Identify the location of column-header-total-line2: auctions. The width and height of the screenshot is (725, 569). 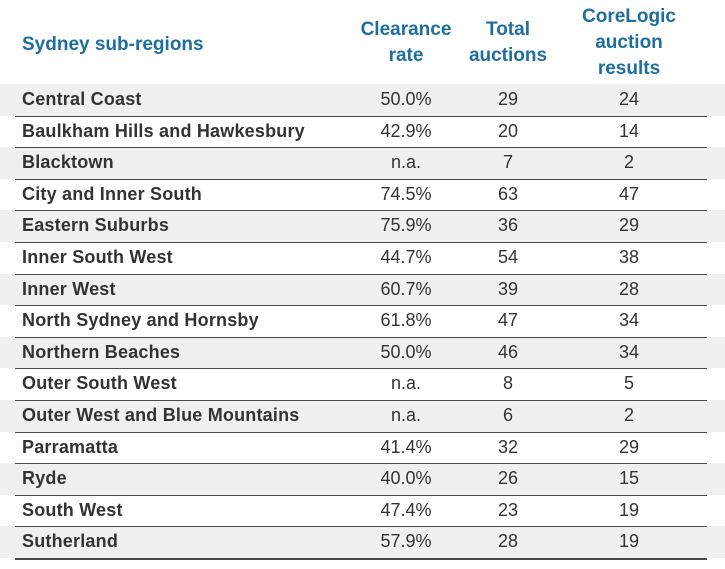
(508, 55).